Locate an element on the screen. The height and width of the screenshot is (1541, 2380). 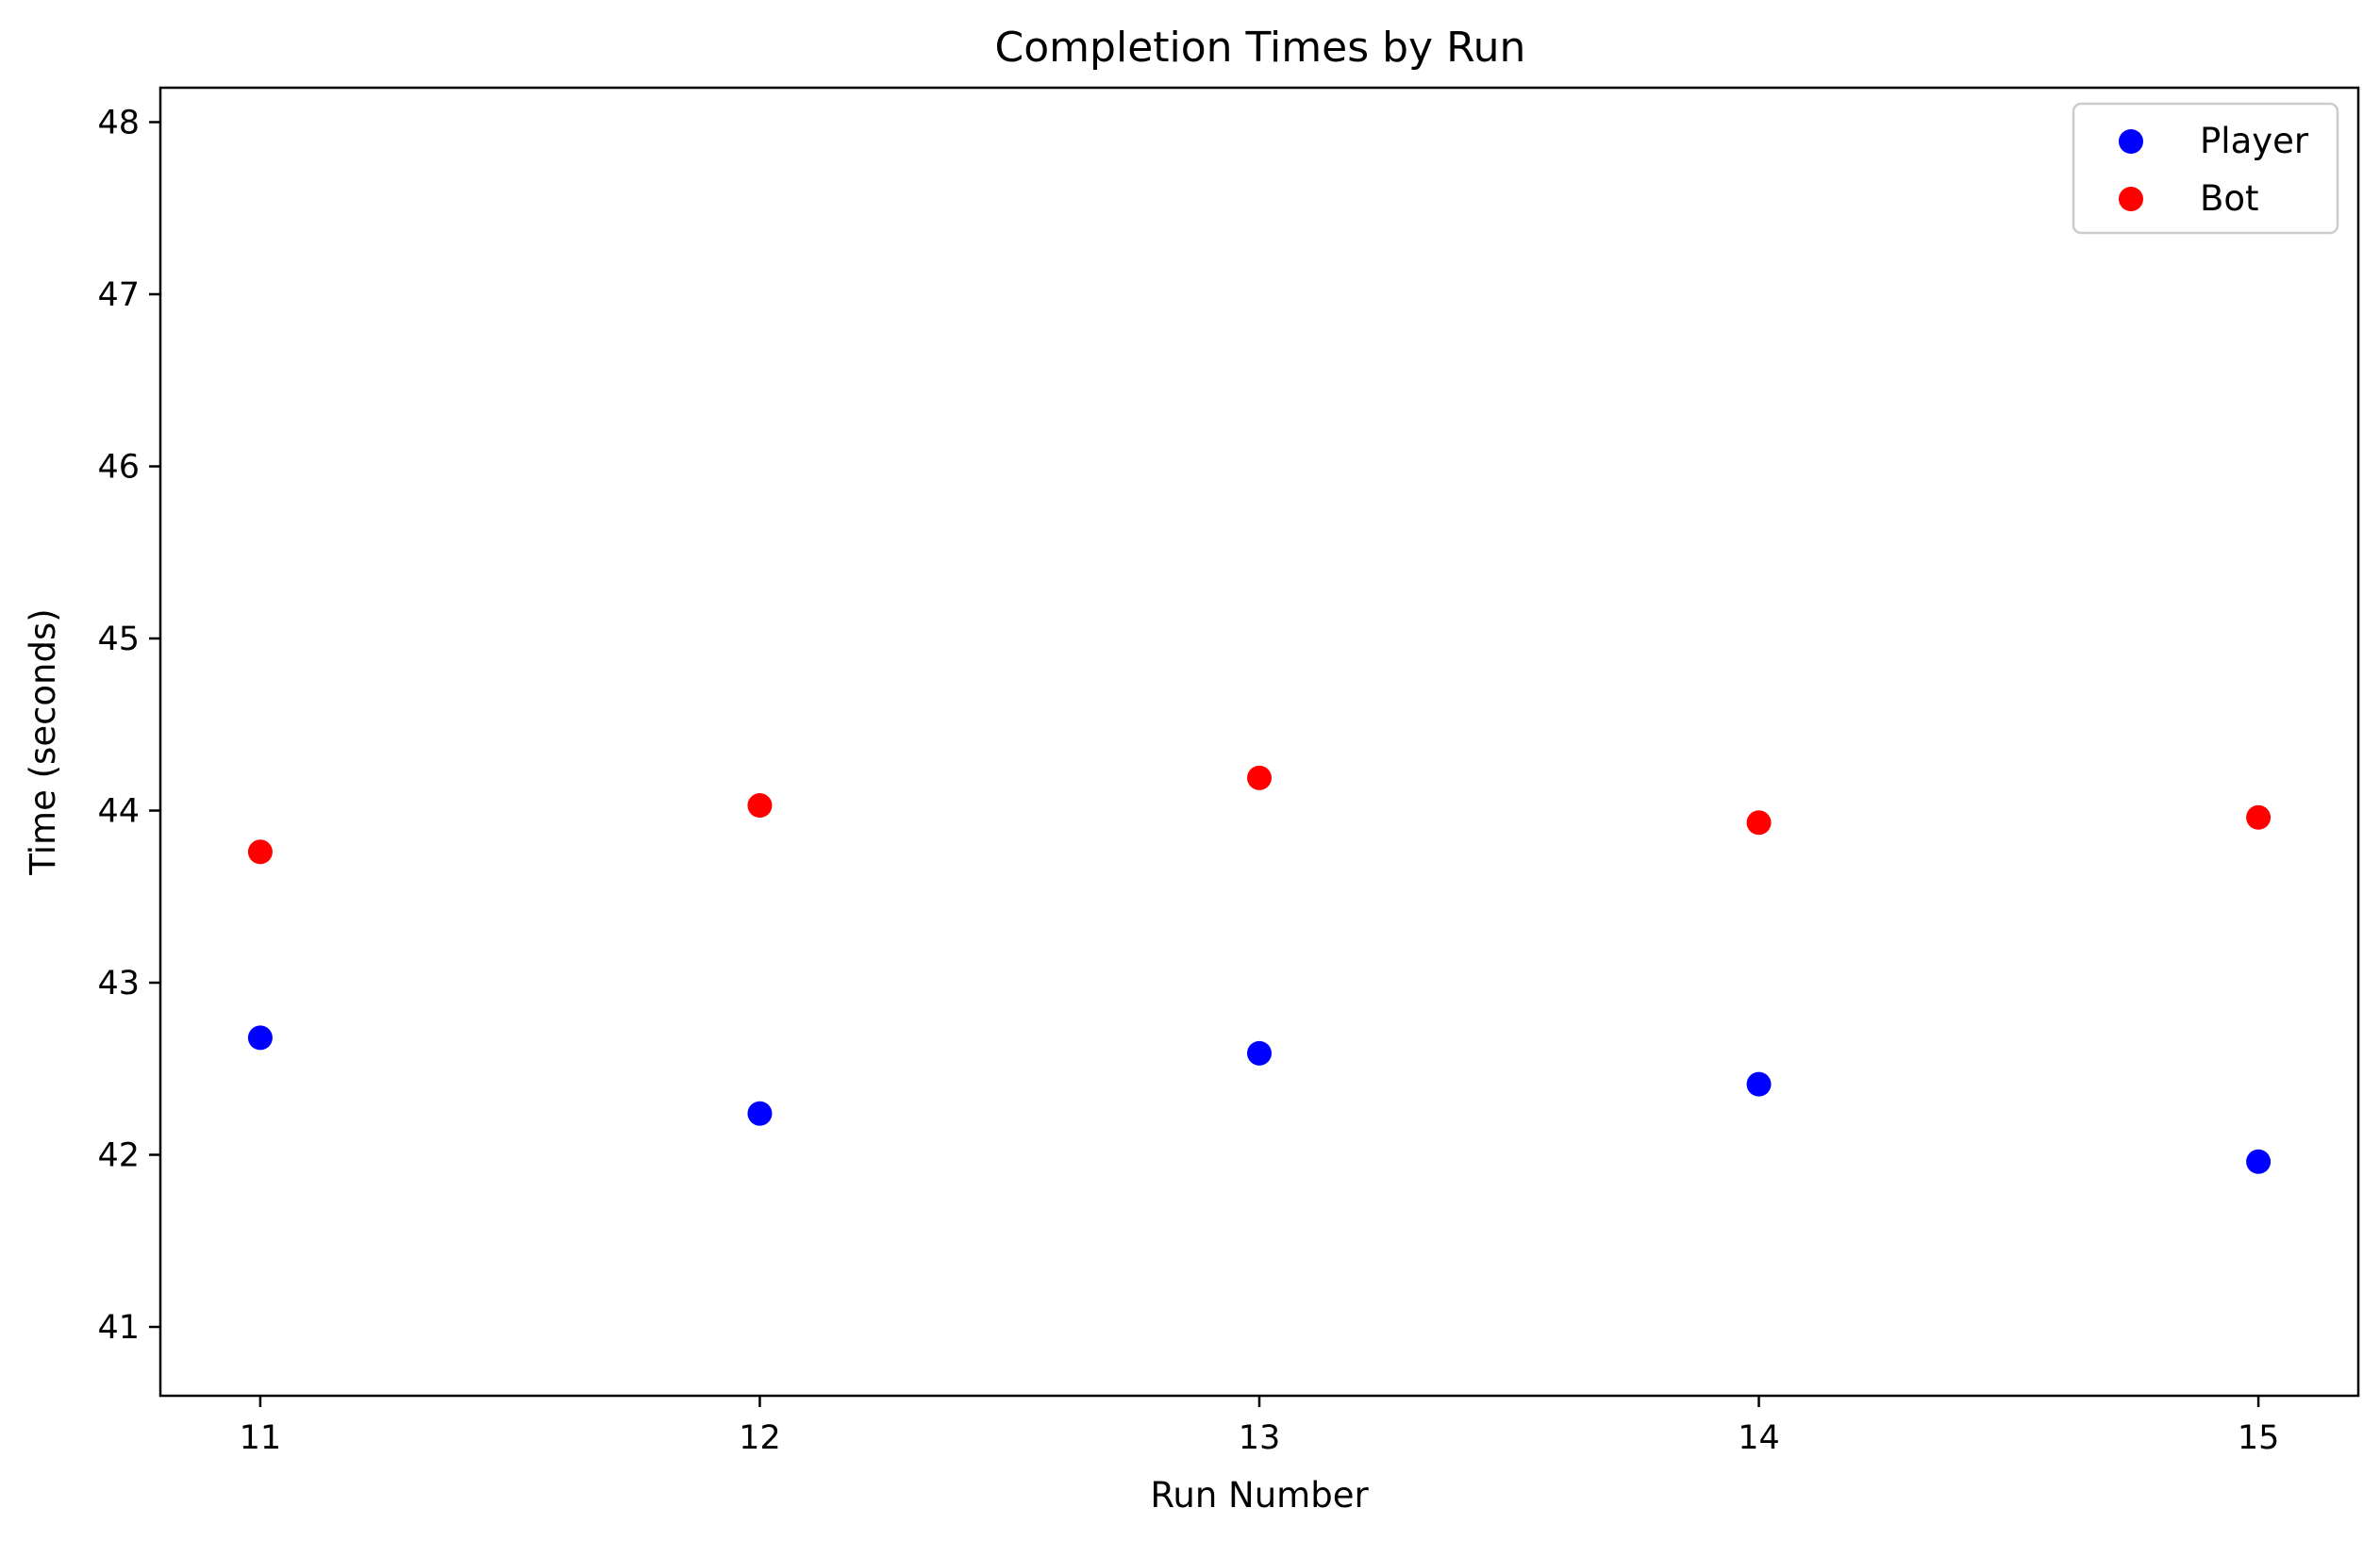
x-tick-label: 11 is located at coordinates (261, 1438).